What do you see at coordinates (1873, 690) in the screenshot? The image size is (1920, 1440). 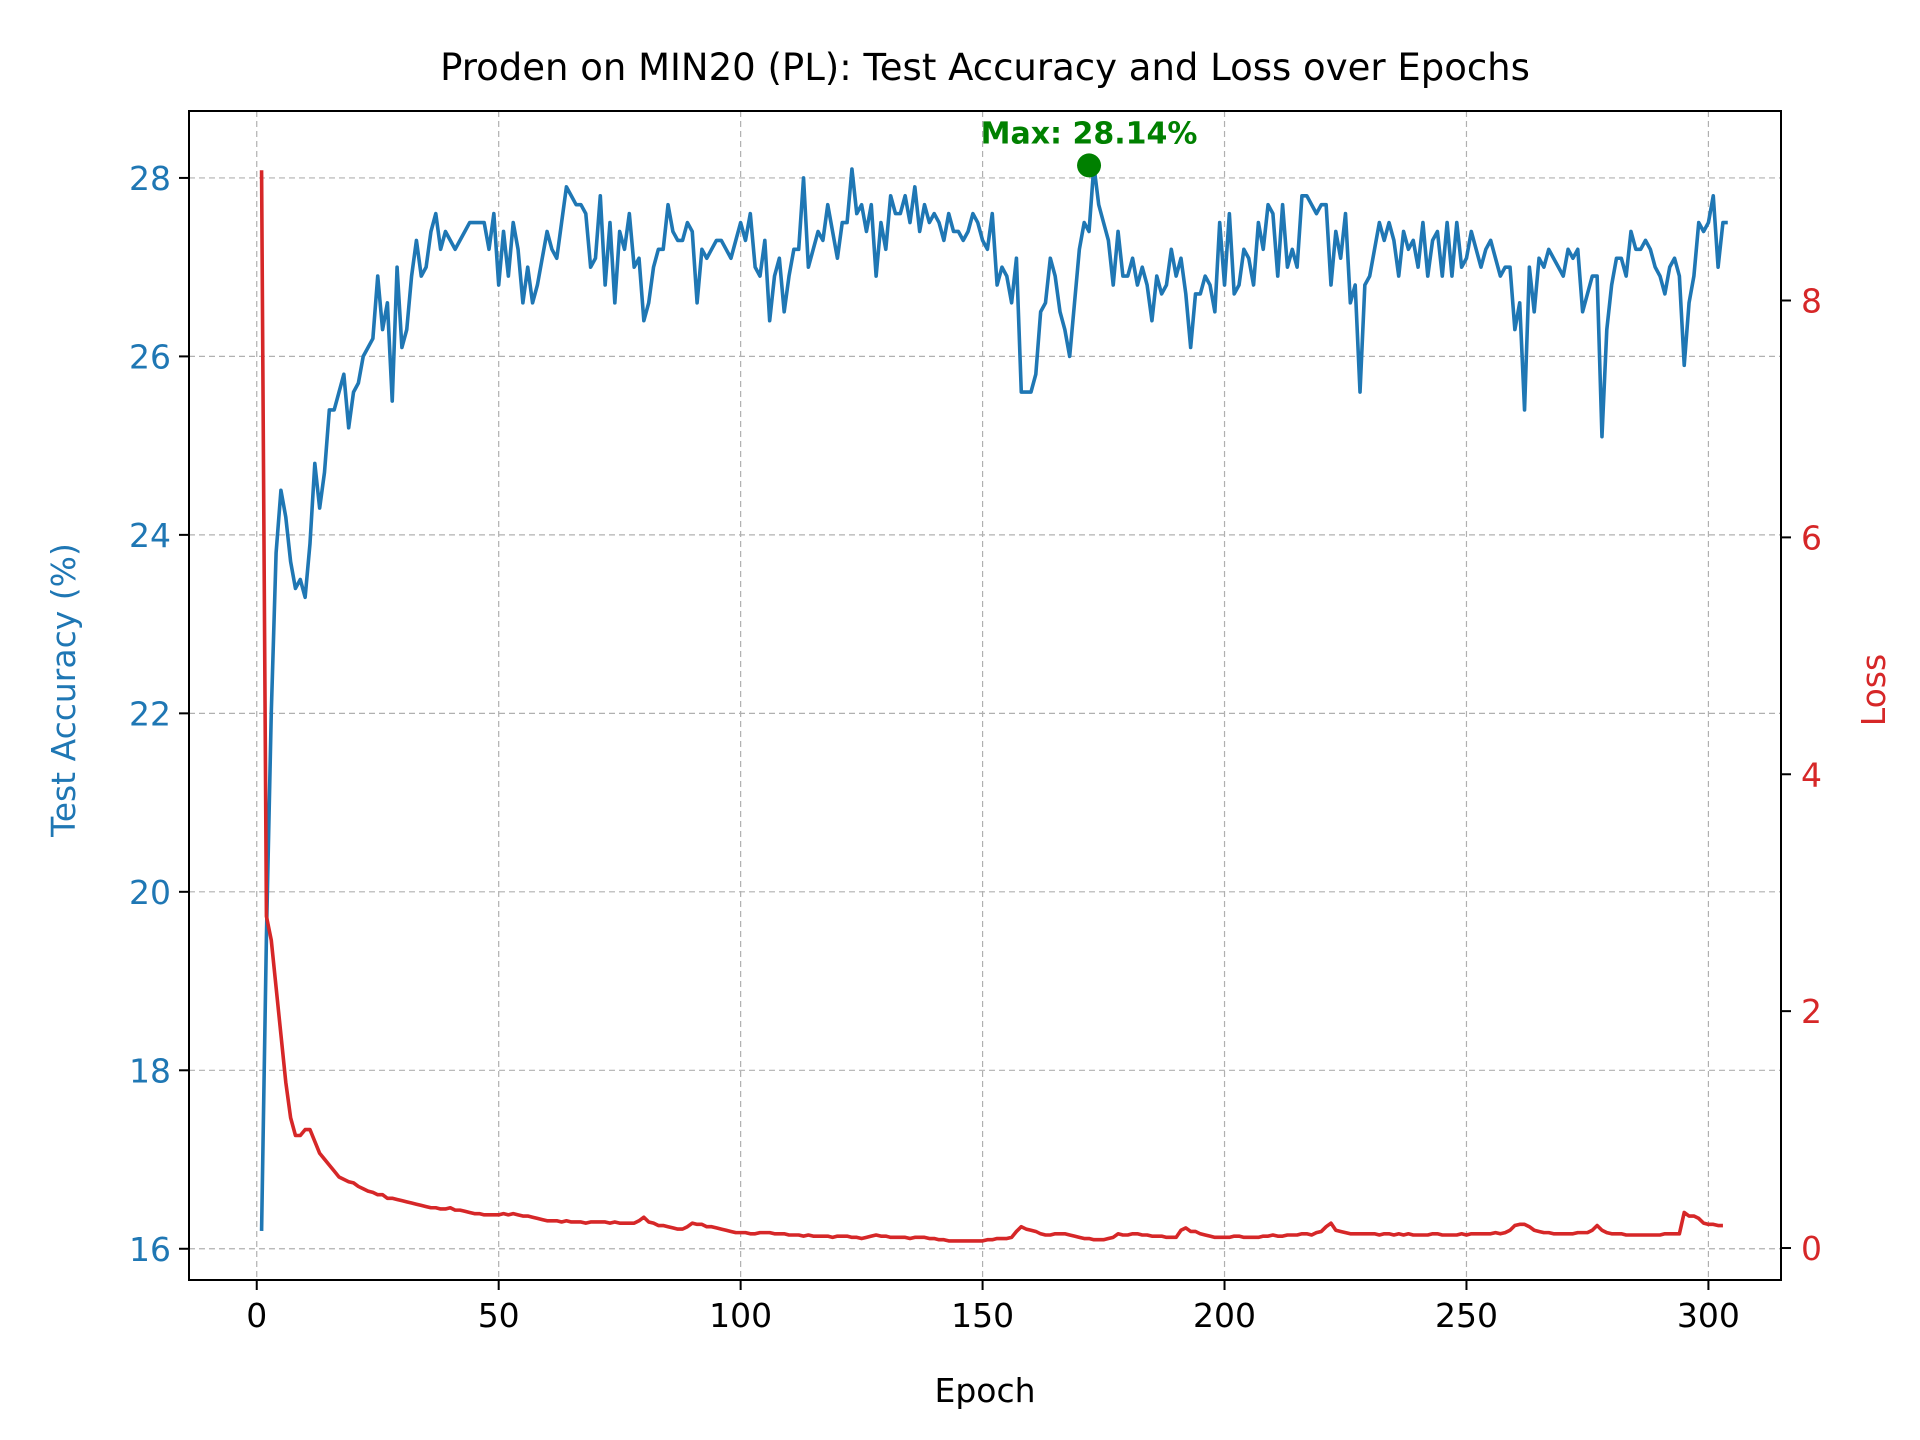 I see `y-axis-right-label: Loss` at bounding box center [1873, 690].